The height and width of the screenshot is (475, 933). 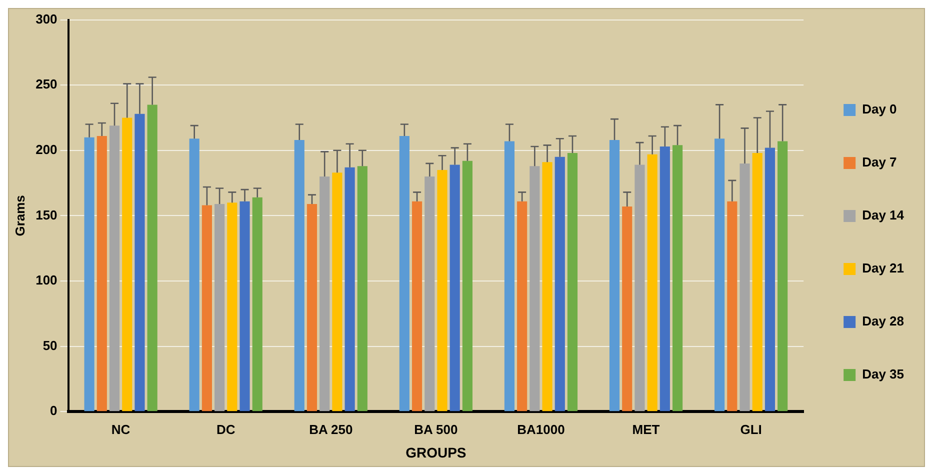 I want to click on legend-label: Day 7, so click(x=879, y=162).